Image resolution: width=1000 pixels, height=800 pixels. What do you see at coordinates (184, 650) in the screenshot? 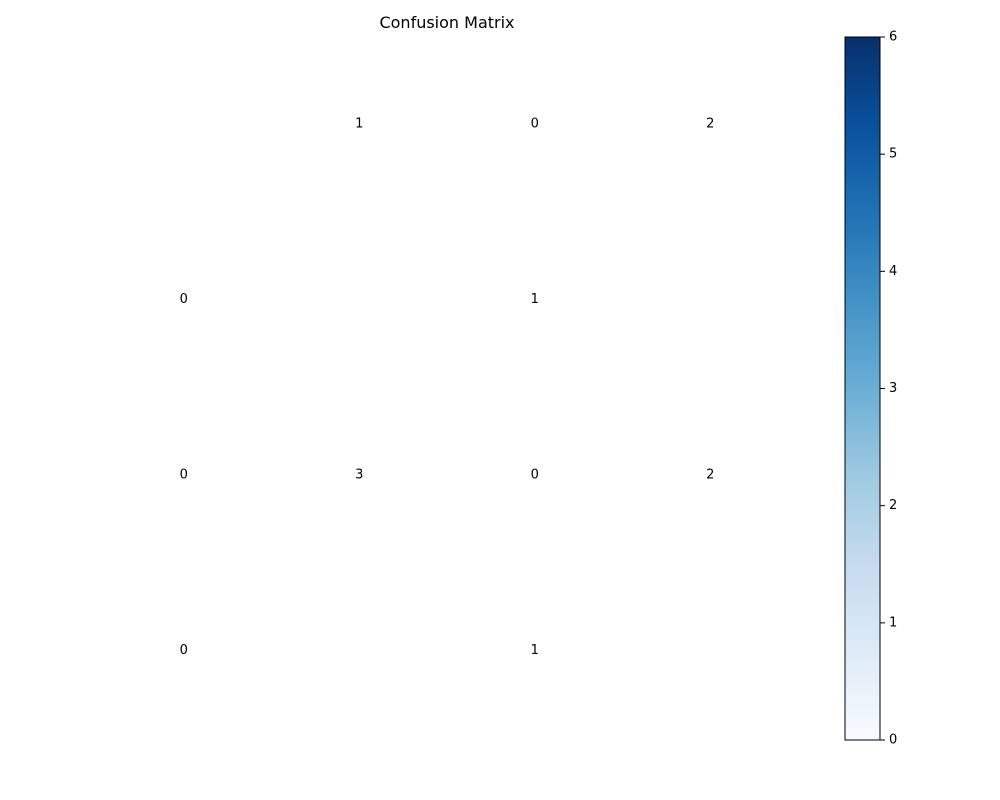
I see `cell-label-r3-c0: 0` at bounding box center [184, 650].